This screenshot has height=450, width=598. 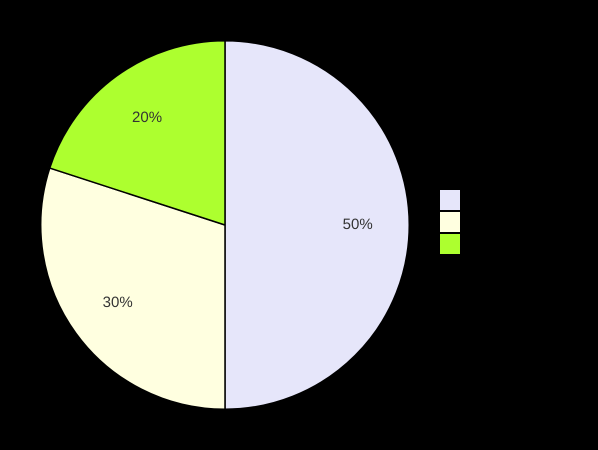 What do you see at coordinates (357, 225) in the screenshot?
I see `data-label: 50%` at bounding box center [357, 225].